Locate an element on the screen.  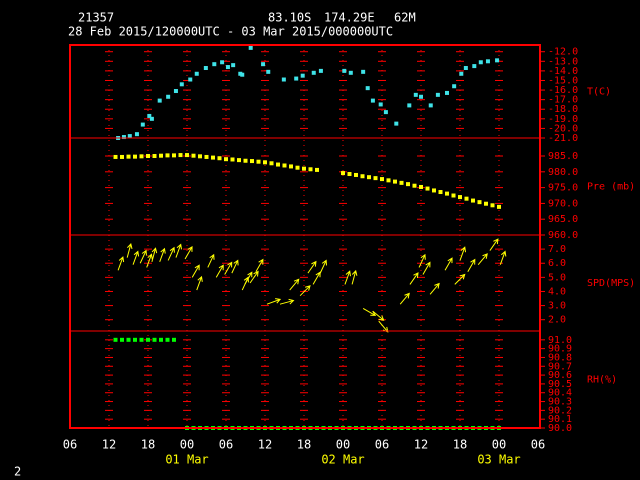
y-tick-label: 2.0 is located at coordinates (557, 320).